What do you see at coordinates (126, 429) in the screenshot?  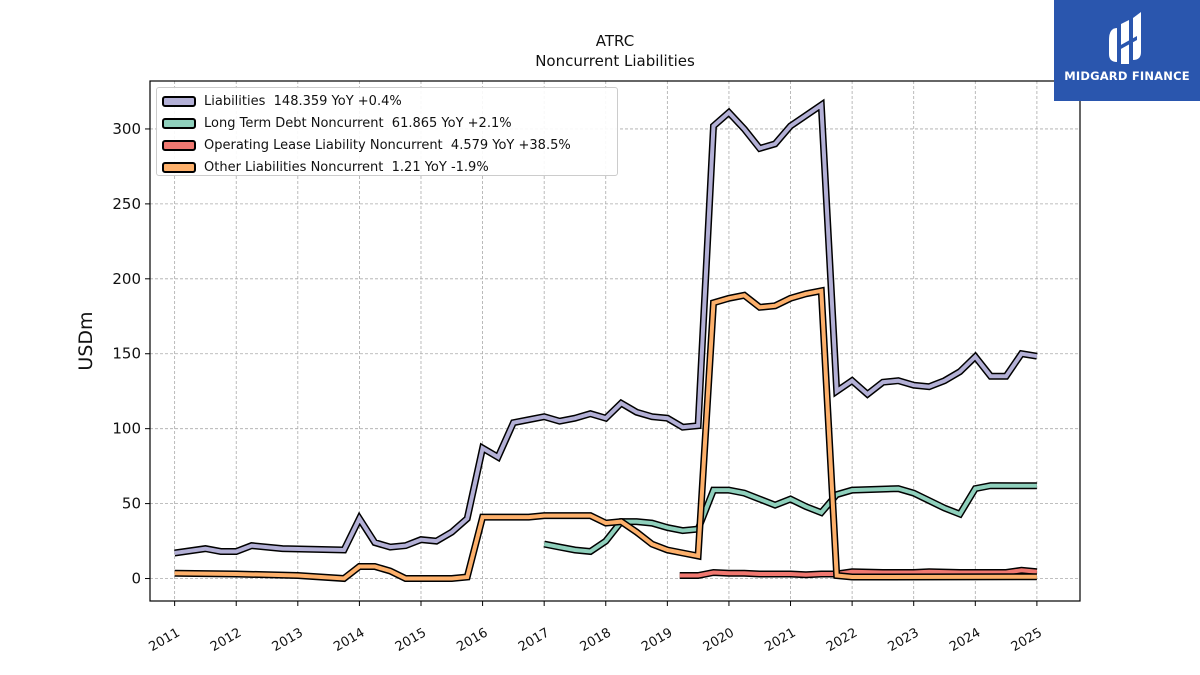 I see `y-tick-label: 100` at bounding box center [126, 429].